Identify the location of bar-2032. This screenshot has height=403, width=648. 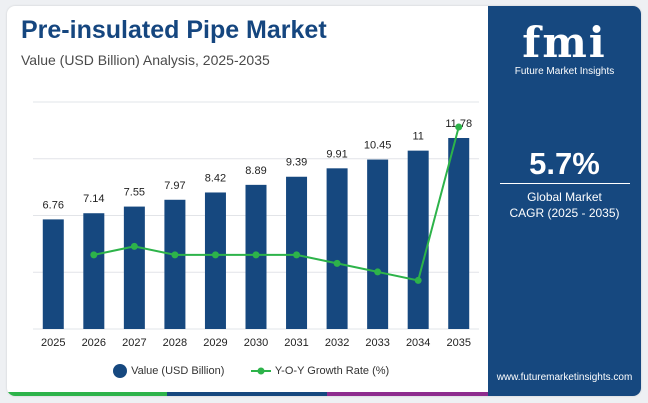
(337, 248).